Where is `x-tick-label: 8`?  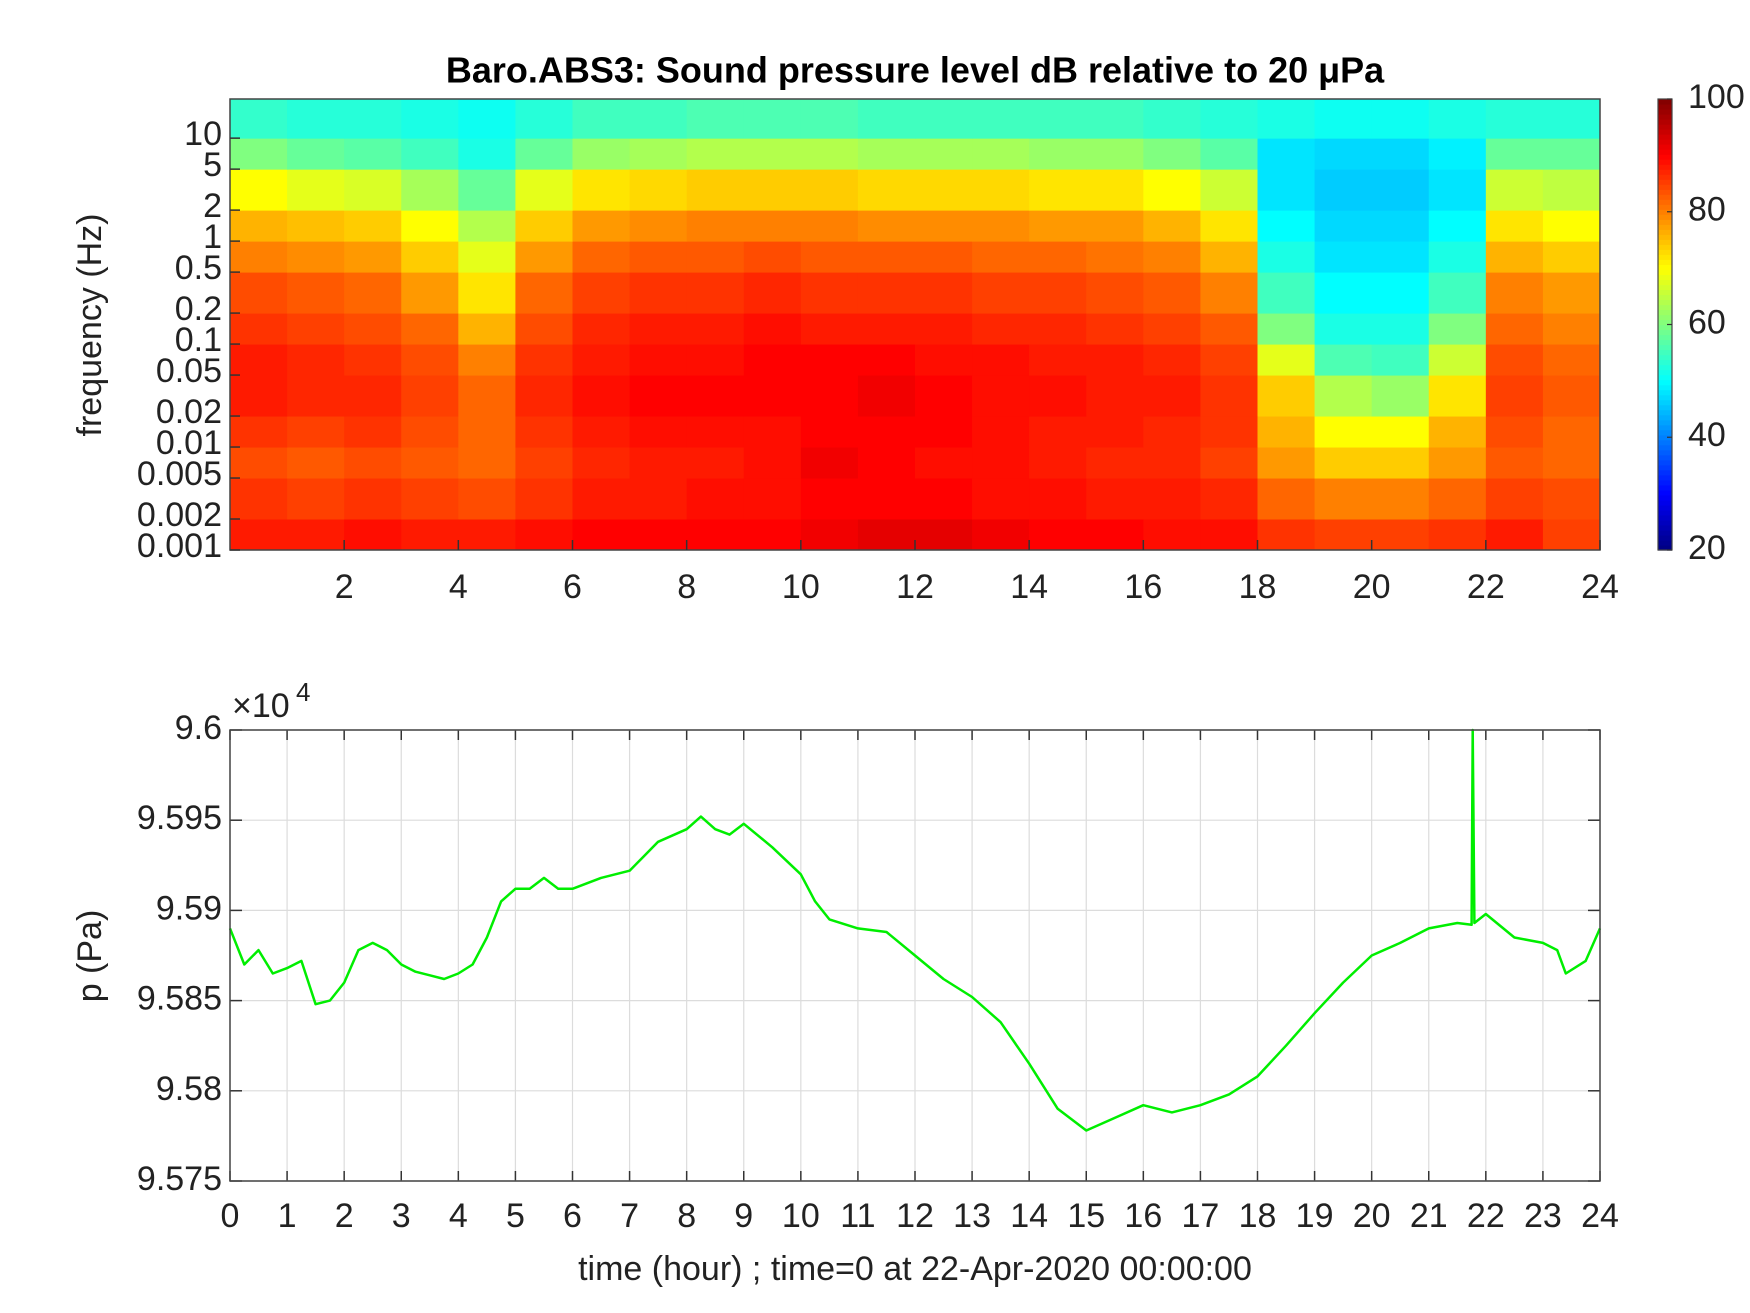
x-tick-label: 8 is located at coordinates (686, 587).